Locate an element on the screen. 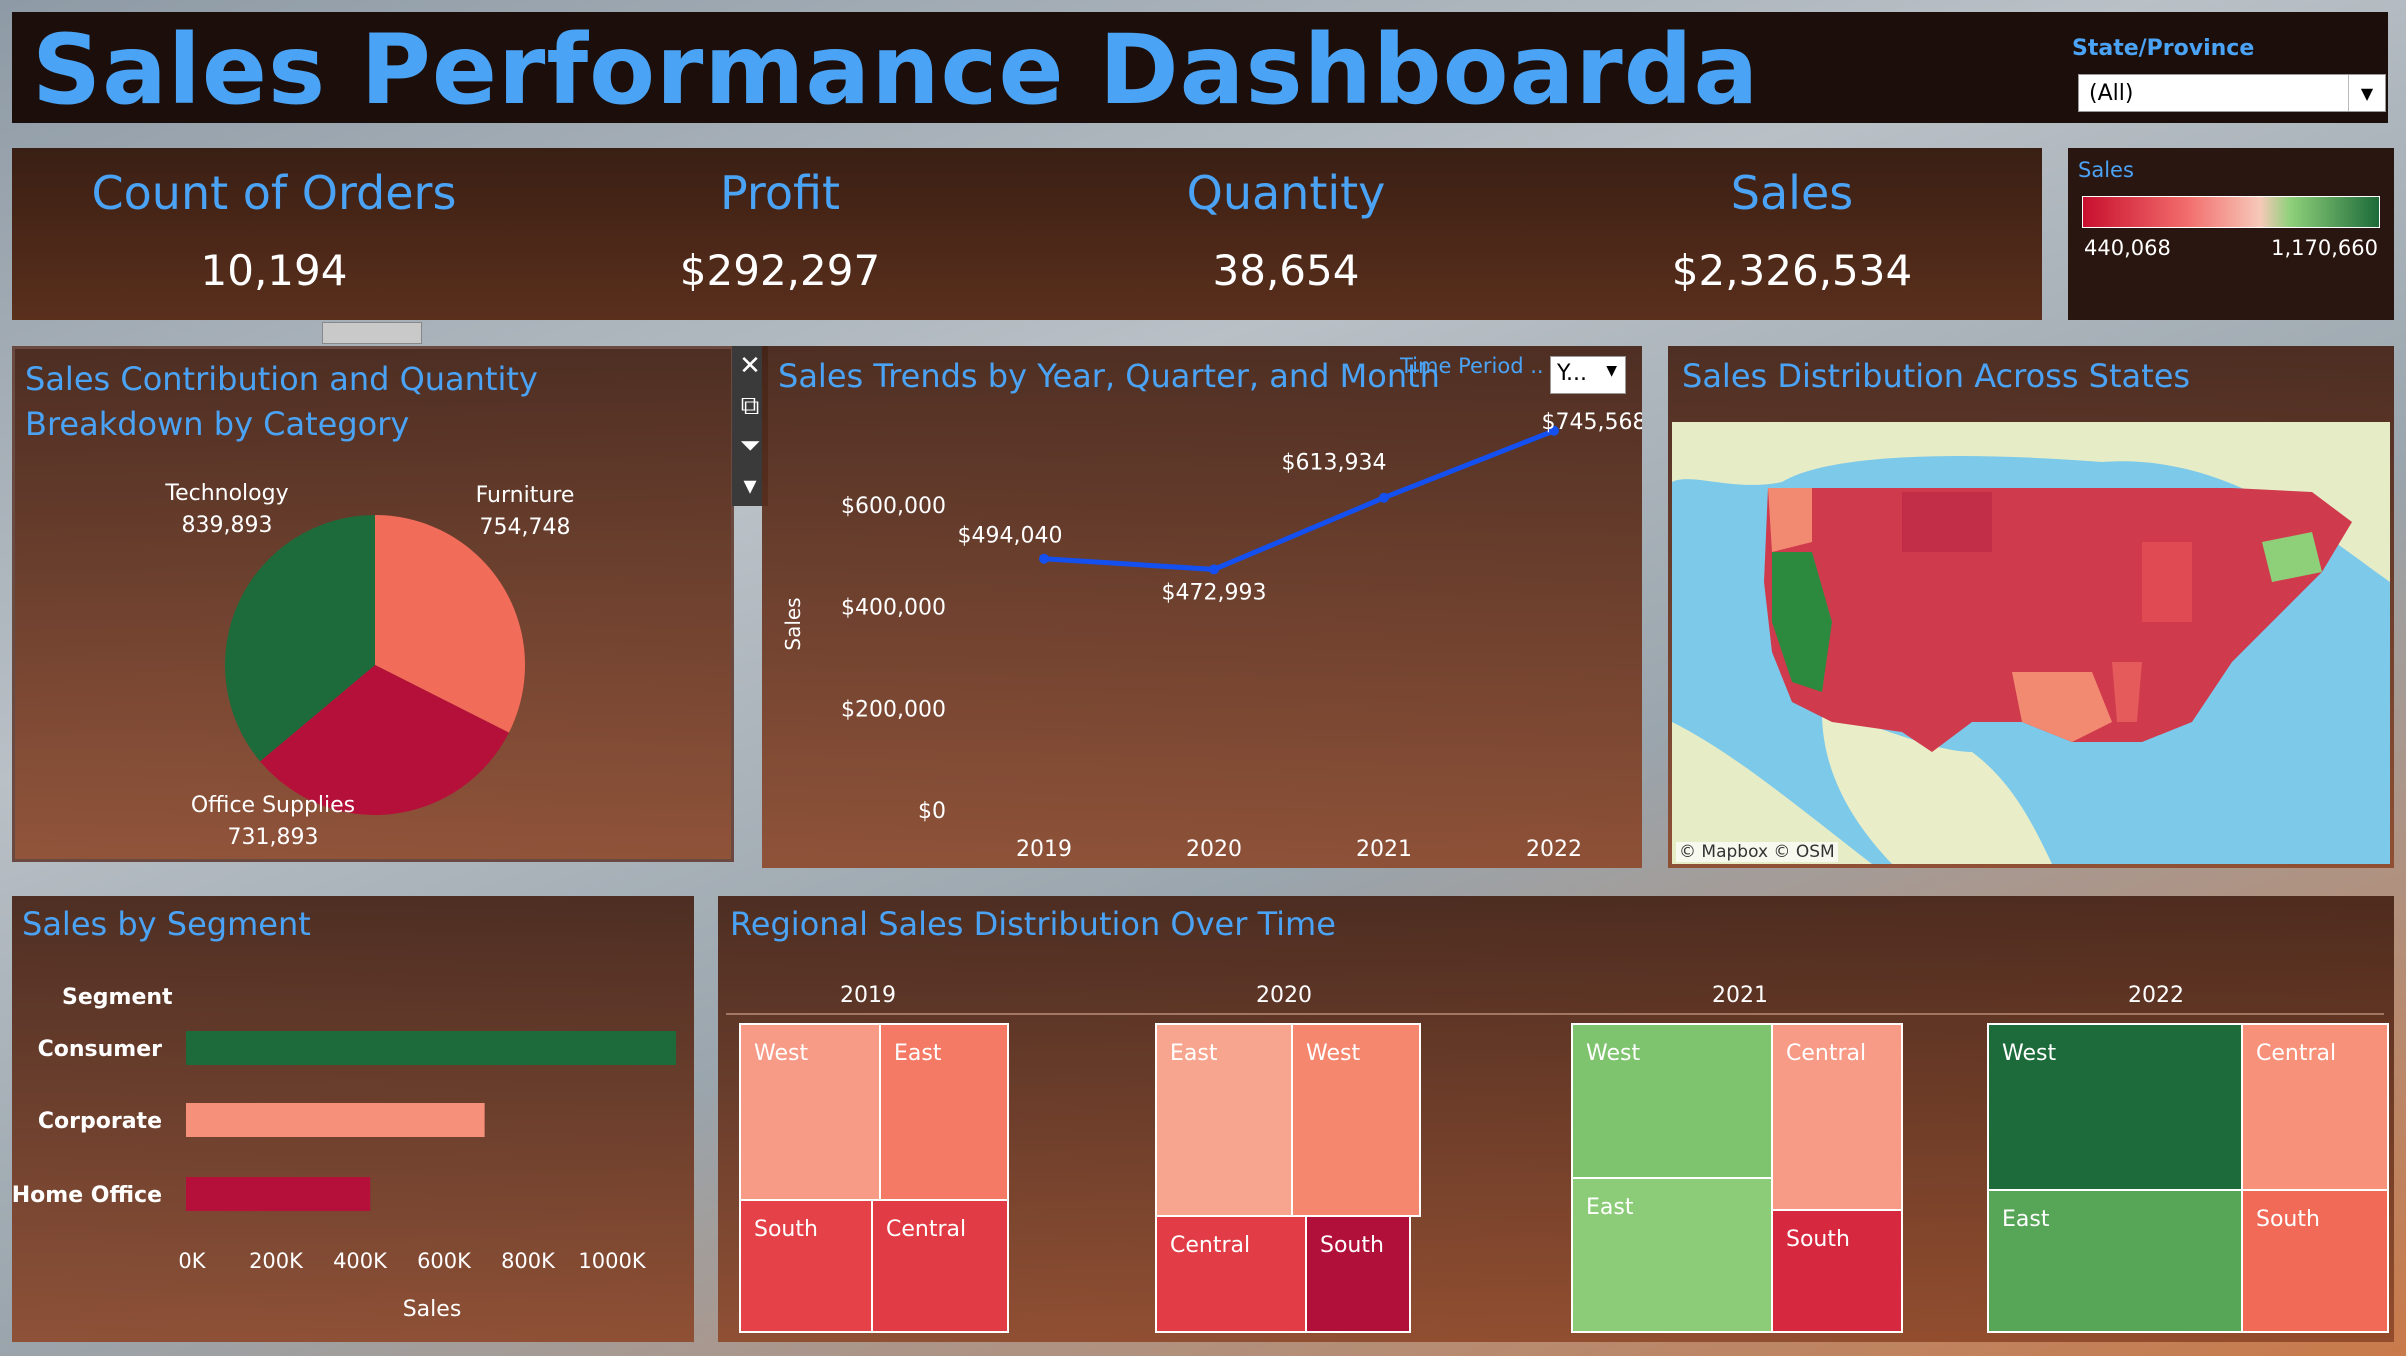  segment-label: Corporate is located at coordinates (100, 1121).